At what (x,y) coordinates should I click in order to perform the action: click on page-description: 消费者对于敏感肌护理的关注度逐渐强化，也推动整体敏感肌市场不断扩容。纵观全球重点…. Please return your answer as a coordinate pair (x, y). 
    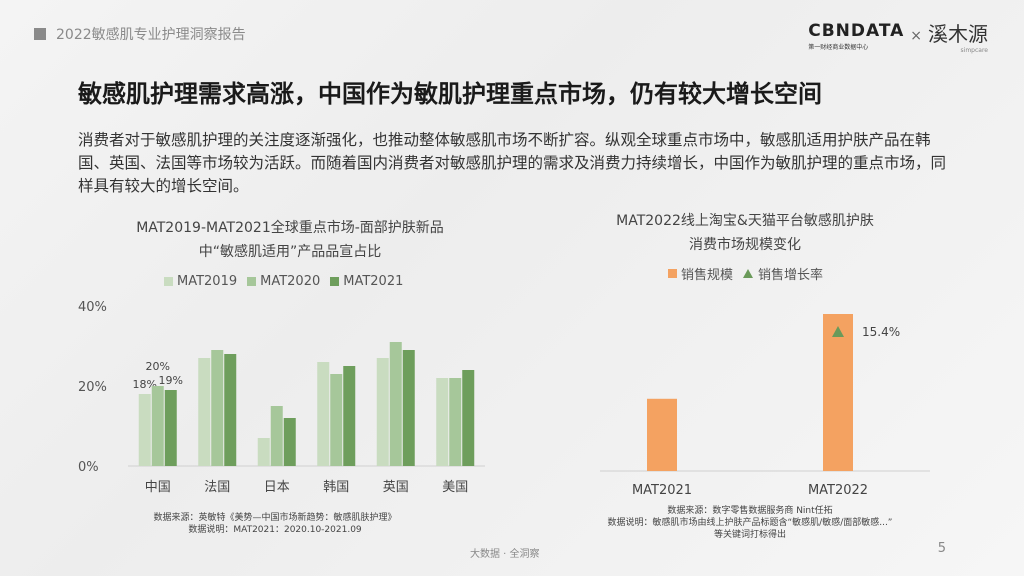
    Looking at the image, I should click on (512, 163).